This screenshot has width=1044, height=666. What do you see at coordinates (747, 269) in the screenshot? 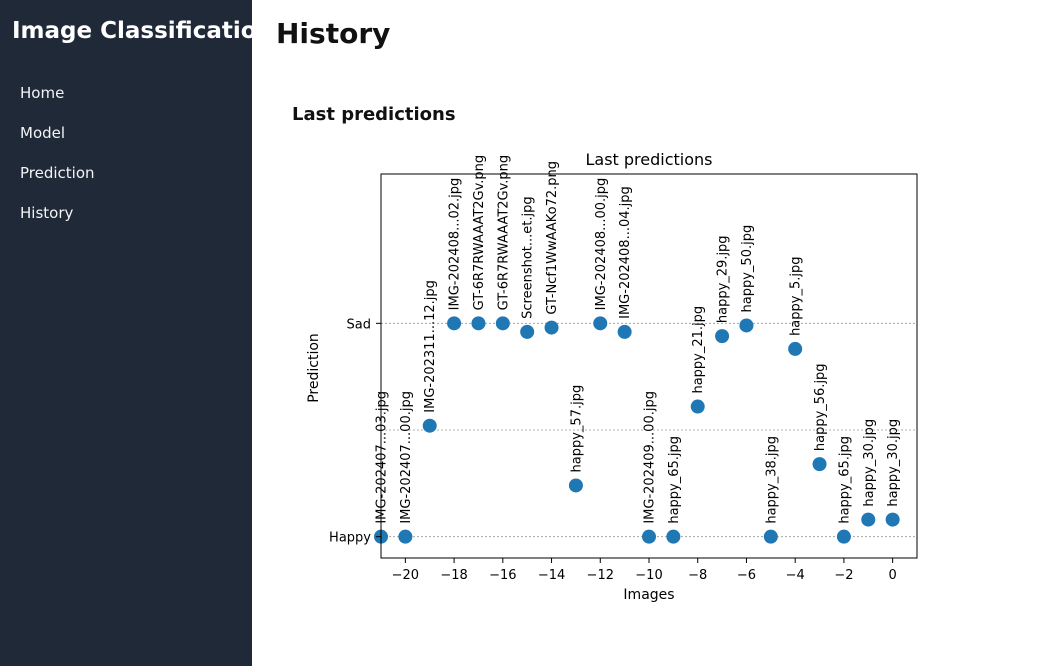
I see `point-label: happy_50.jpg` at bounding box center [747, 269].